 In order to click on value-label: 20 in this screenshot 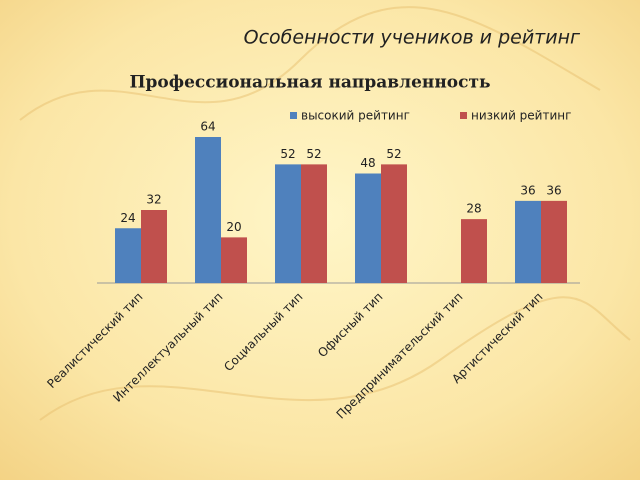, I will do `click(233, 227)`.